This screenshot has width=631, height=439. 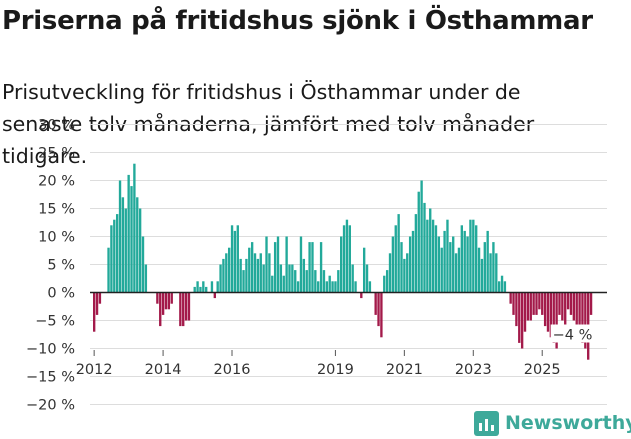 I want to click on y-tick-label: −20 %, so click(x=50, y=406).